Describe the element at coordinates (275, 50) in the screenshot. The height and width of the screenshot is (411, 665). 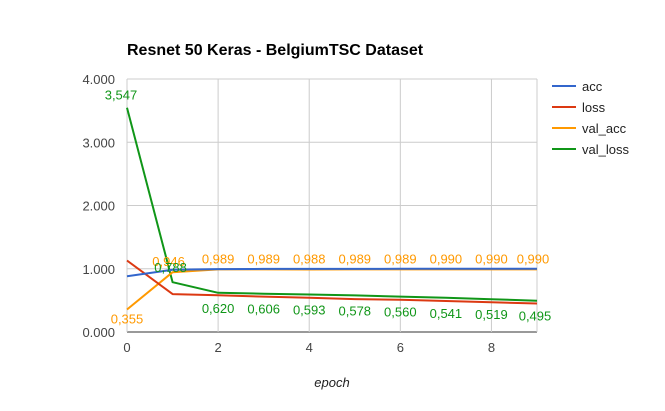
I see `chart-title: Resnet 50 Keras - BelgiumTSC Dataset` at that location.